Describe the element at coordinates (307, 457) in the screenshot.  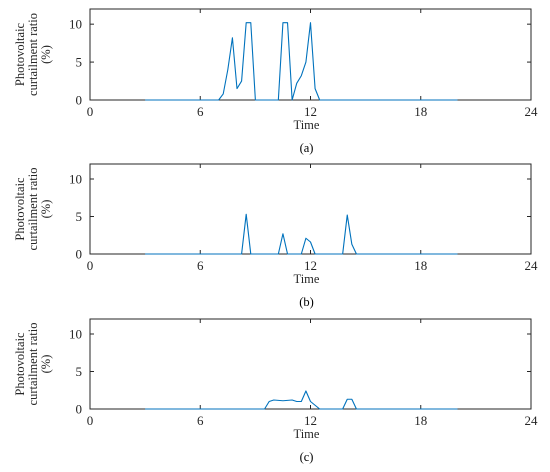
I see `panel-caption: (c)` at that location.